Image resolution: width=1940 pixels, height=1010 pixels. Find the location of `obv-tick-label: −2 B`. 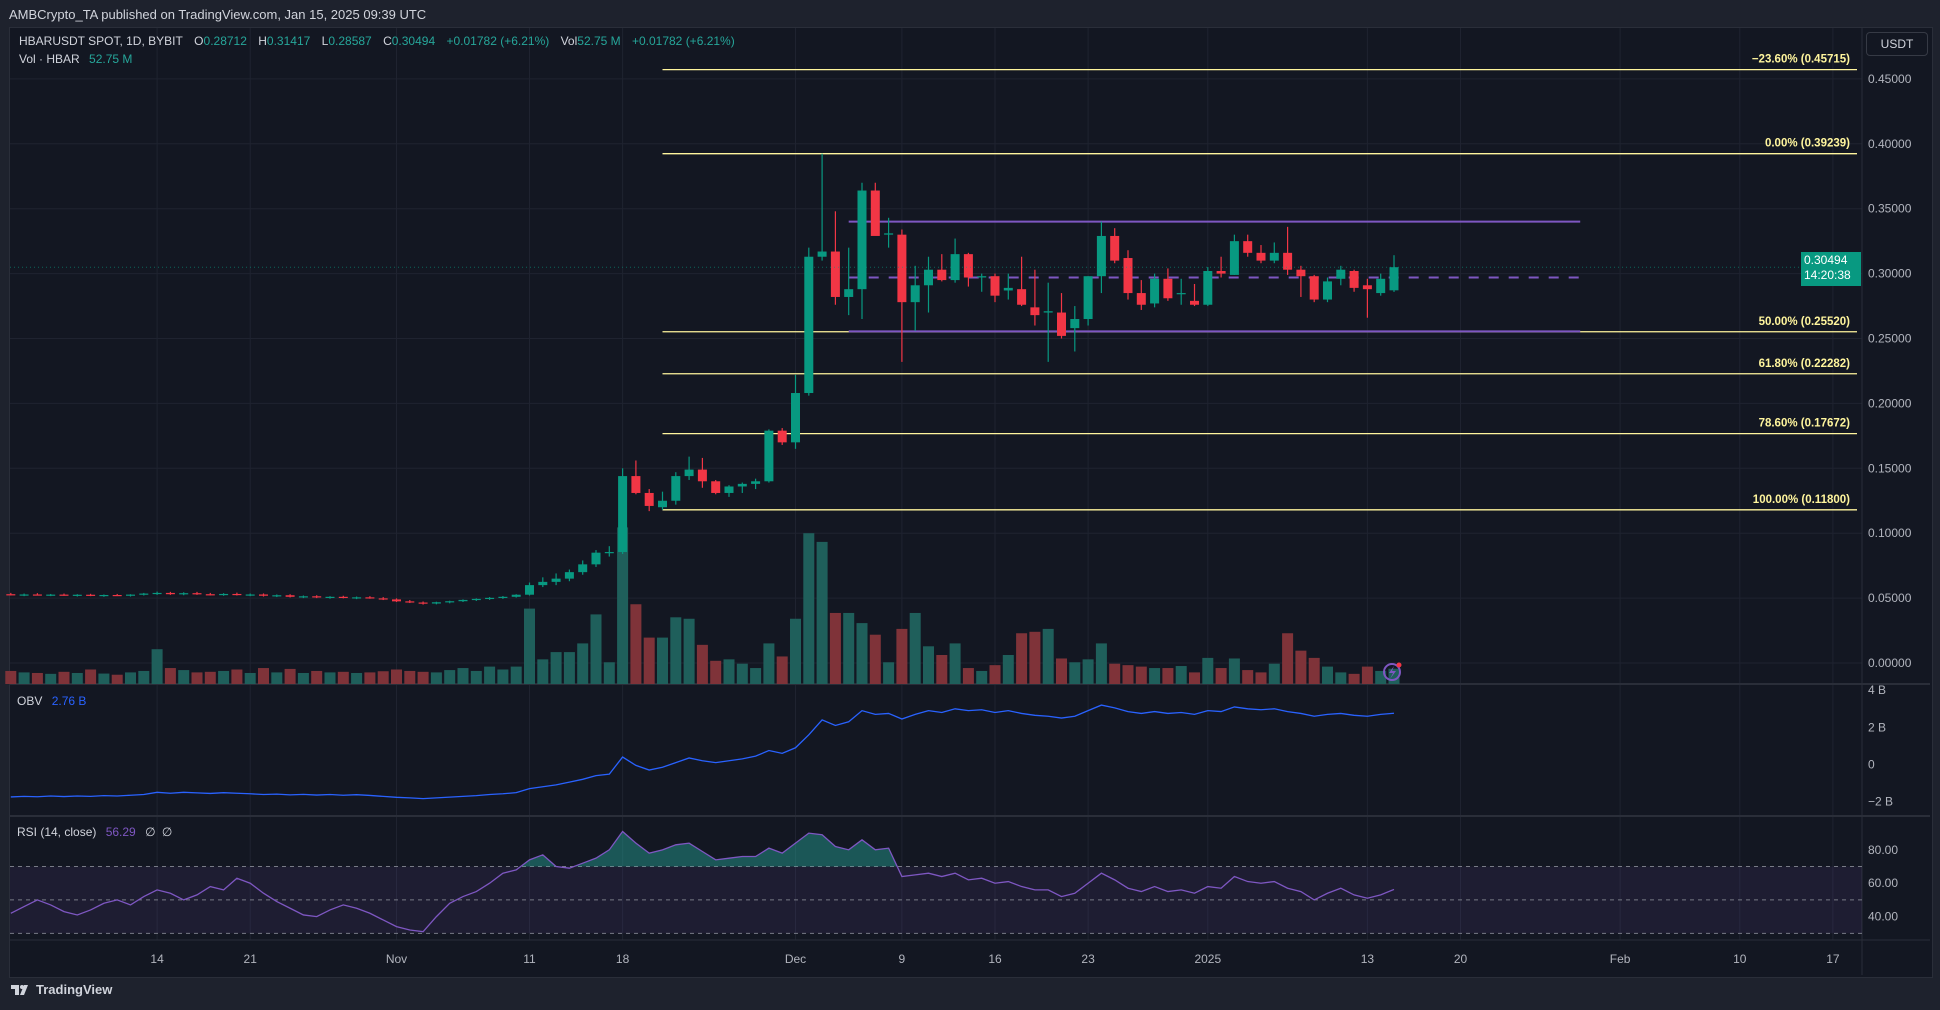

obv-tick-label: −2 B is located at coordinates (1880, 802).